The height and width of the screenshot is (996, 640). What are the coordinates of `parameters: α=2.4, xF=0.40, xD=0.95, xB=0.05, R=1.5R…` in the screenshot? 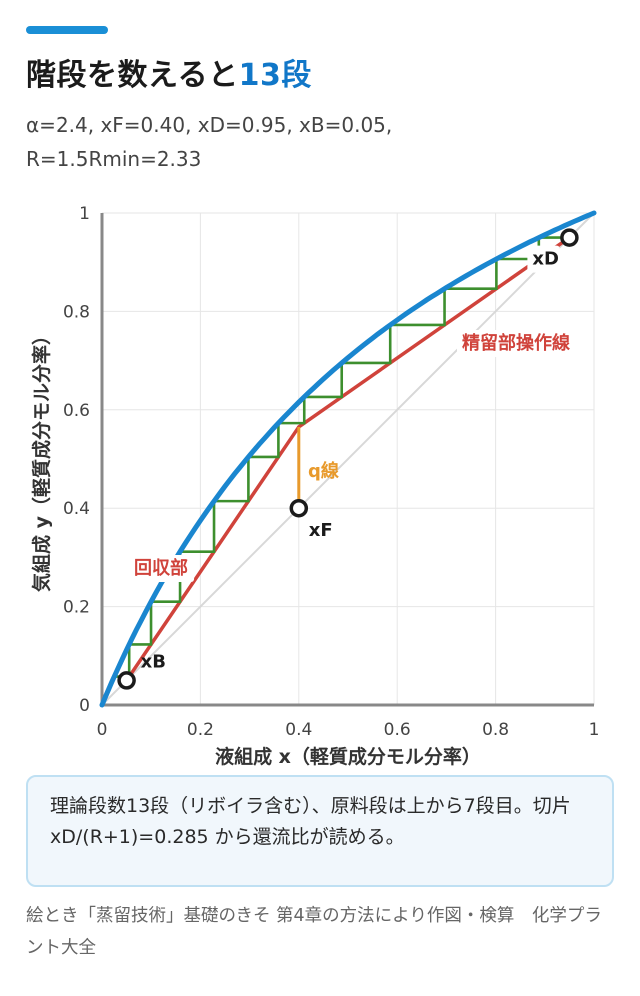 It's located at (306, 142).